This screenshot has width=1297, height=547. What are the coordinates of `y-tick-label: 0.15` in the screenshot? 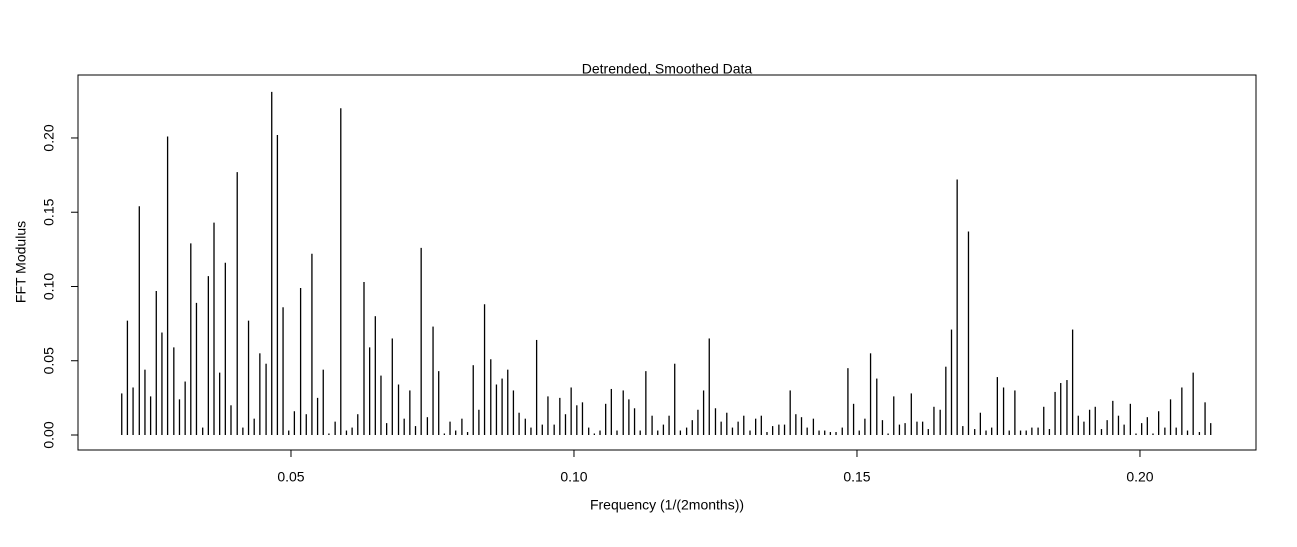 It's located at (49, 211).